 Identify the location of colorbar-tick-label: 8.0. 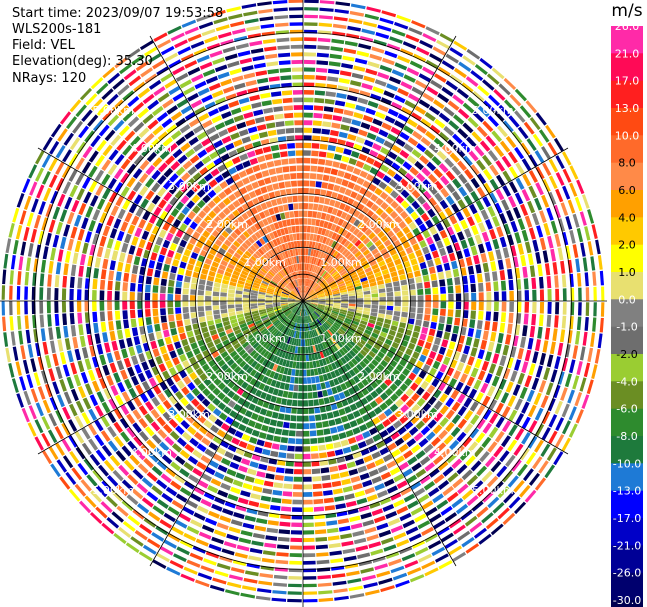
(627, 163).